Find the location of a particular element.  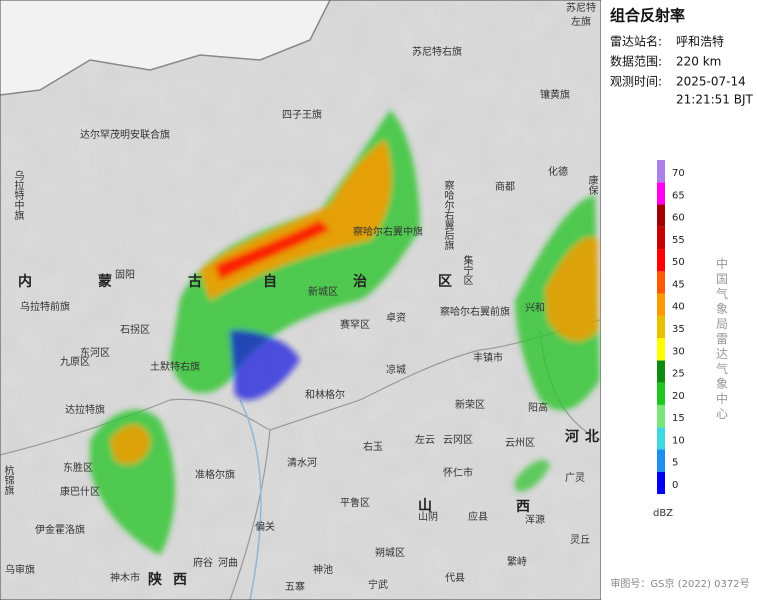

legend-tick-label: 25 is located at coordinates (678, 374).